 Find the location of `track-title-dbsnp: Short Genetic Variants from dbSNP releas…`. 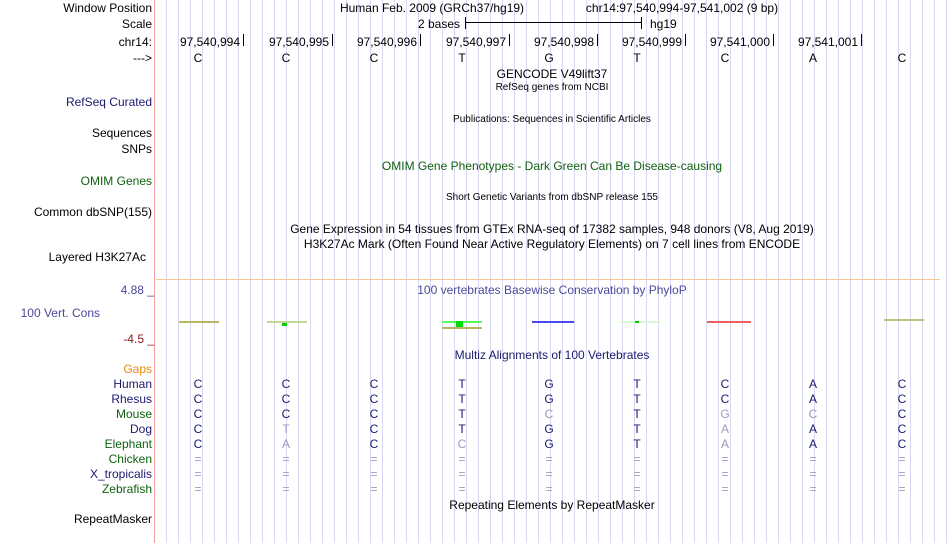

track-title-dbsnp: Short Genetic Variants from dbSNP releas… is located at coordinates (552, 197).